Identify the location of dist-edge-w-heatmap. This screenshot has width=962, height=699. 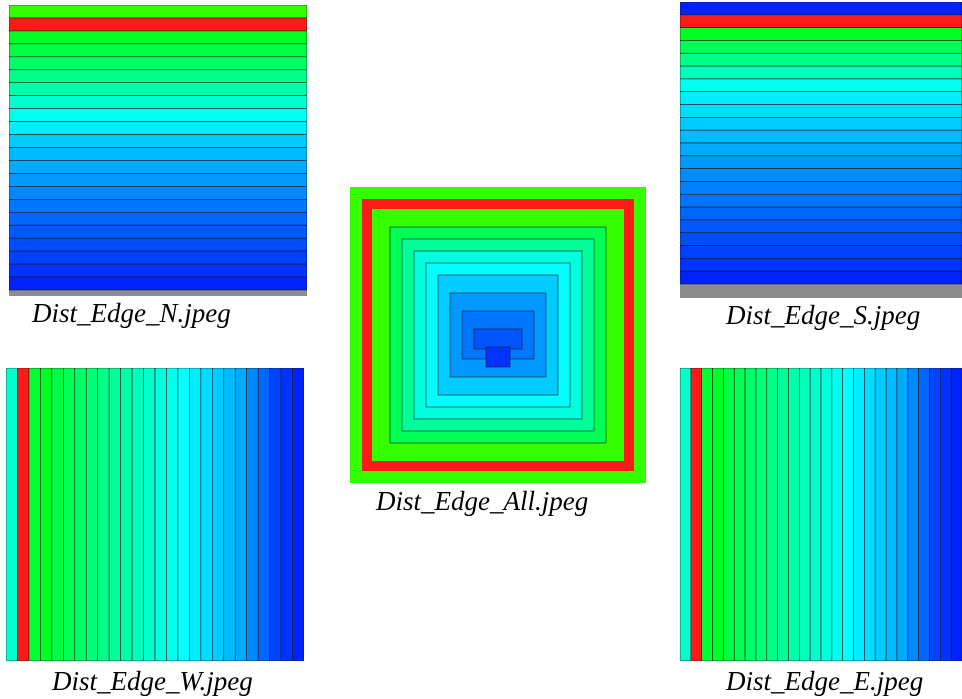
(155, 514).